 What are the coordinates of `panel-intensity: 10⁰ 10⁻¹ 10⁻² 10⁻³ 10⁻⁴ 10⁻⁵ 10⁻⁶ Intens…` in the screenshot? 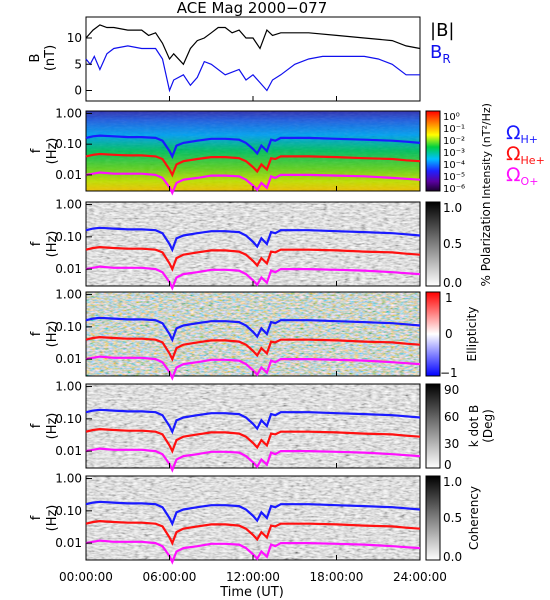 It's located at (315, 151).